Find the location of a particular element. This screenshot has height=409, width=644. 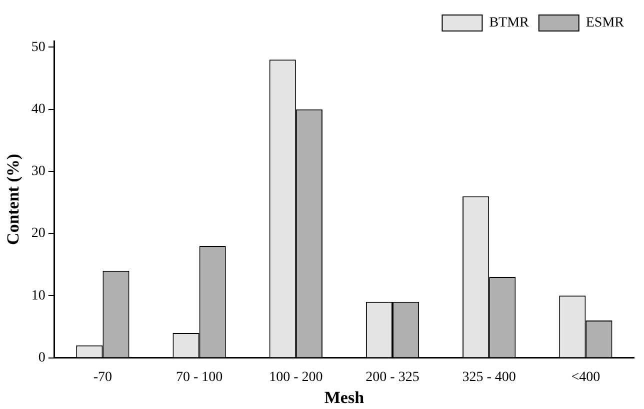

y-tick-label: 40 is located at coordinates (38, 109).